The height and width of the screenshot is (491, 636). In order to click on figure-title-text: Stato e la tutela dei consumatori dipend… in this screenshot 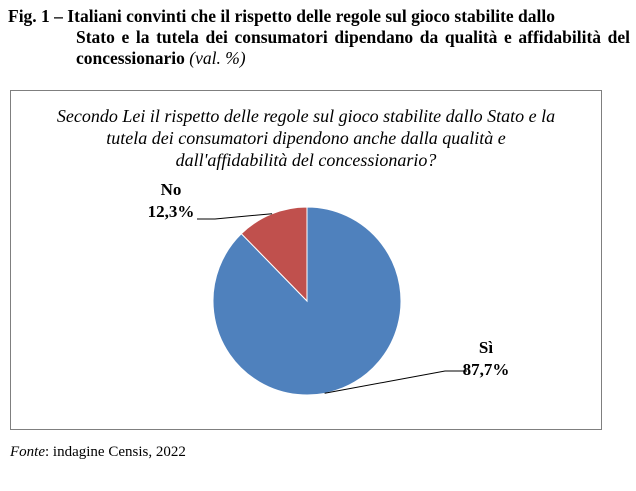, I will do `click(353, 47)`.